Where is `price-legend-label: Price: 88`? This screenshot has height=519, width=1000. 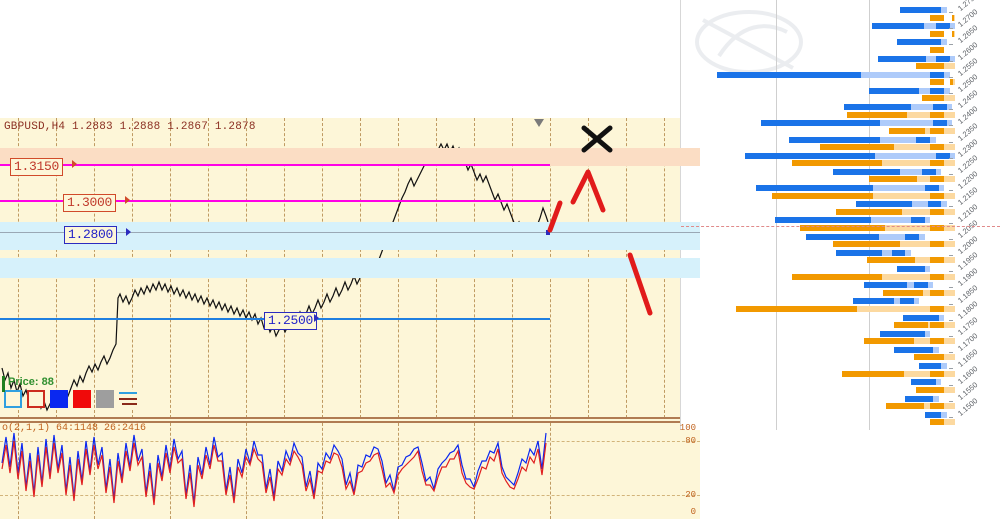
price-legend-label: Price: 88 is located at coordinates (31, 382).